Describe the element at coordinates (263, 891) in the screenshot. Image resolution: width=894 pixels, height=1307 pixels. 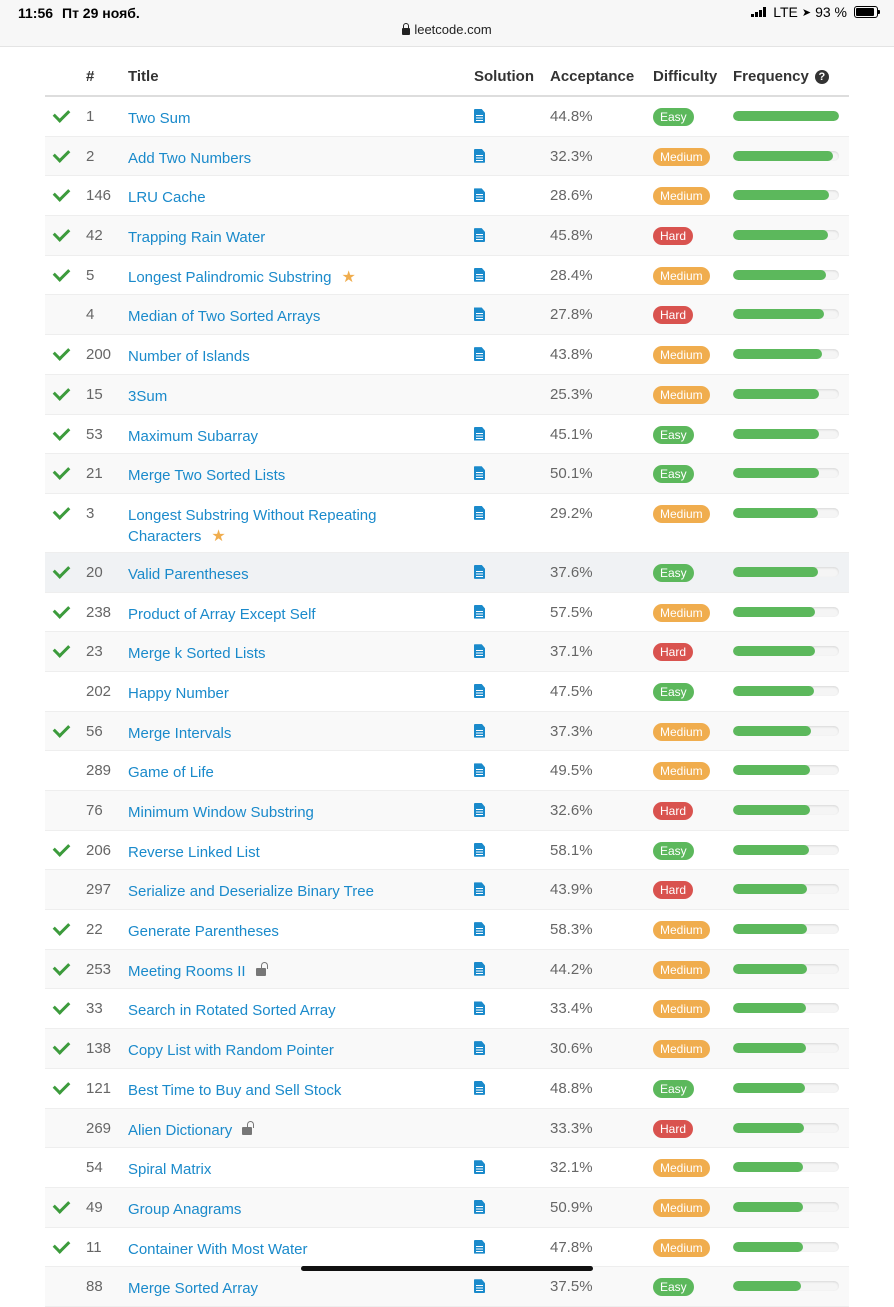
I see `problem-title-link: Serialize and Deserialize Binary Tree` at that location.